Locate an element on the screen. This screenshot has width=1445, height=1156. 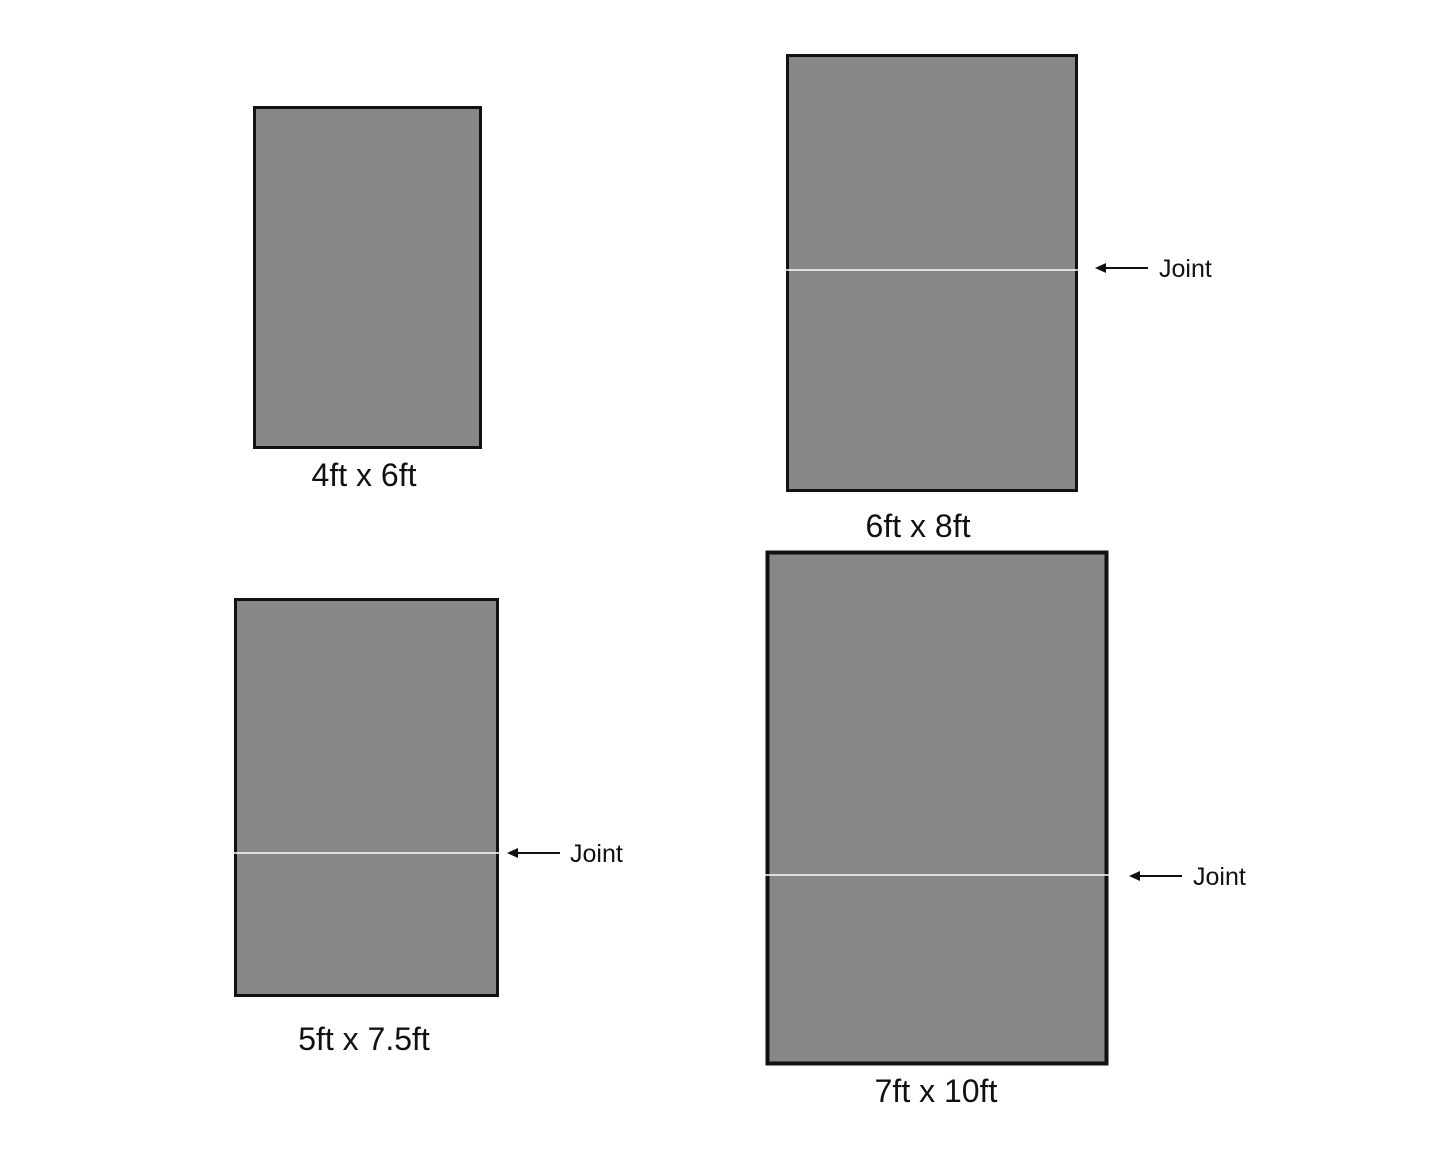
panel-size-label: 4ft x 6ft is located at coordinates (364, 475).